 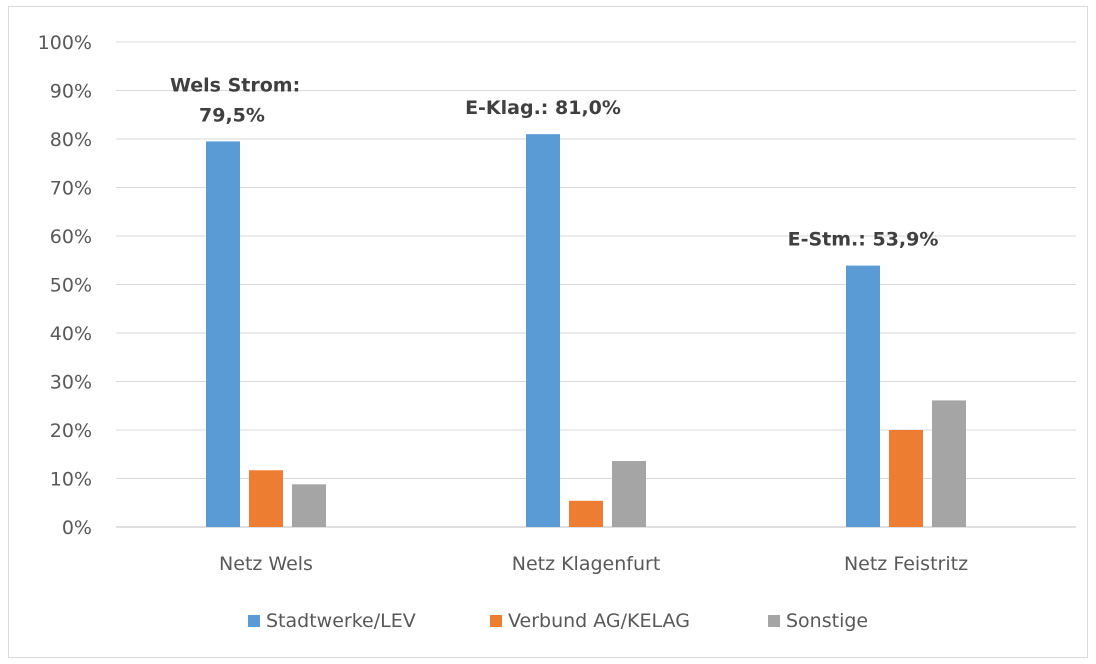 I want to click on y-tick-label: 20%, so click(x=71, y=431).